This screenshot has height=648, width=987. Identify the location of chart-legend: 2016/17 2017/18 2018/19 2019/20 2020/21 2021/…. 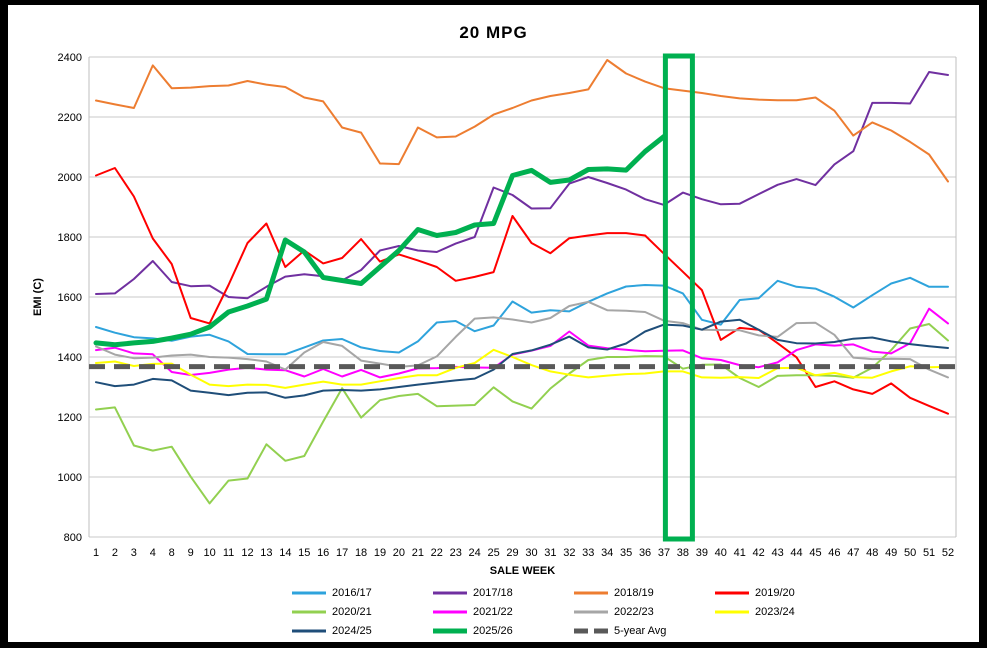
(573, 612).